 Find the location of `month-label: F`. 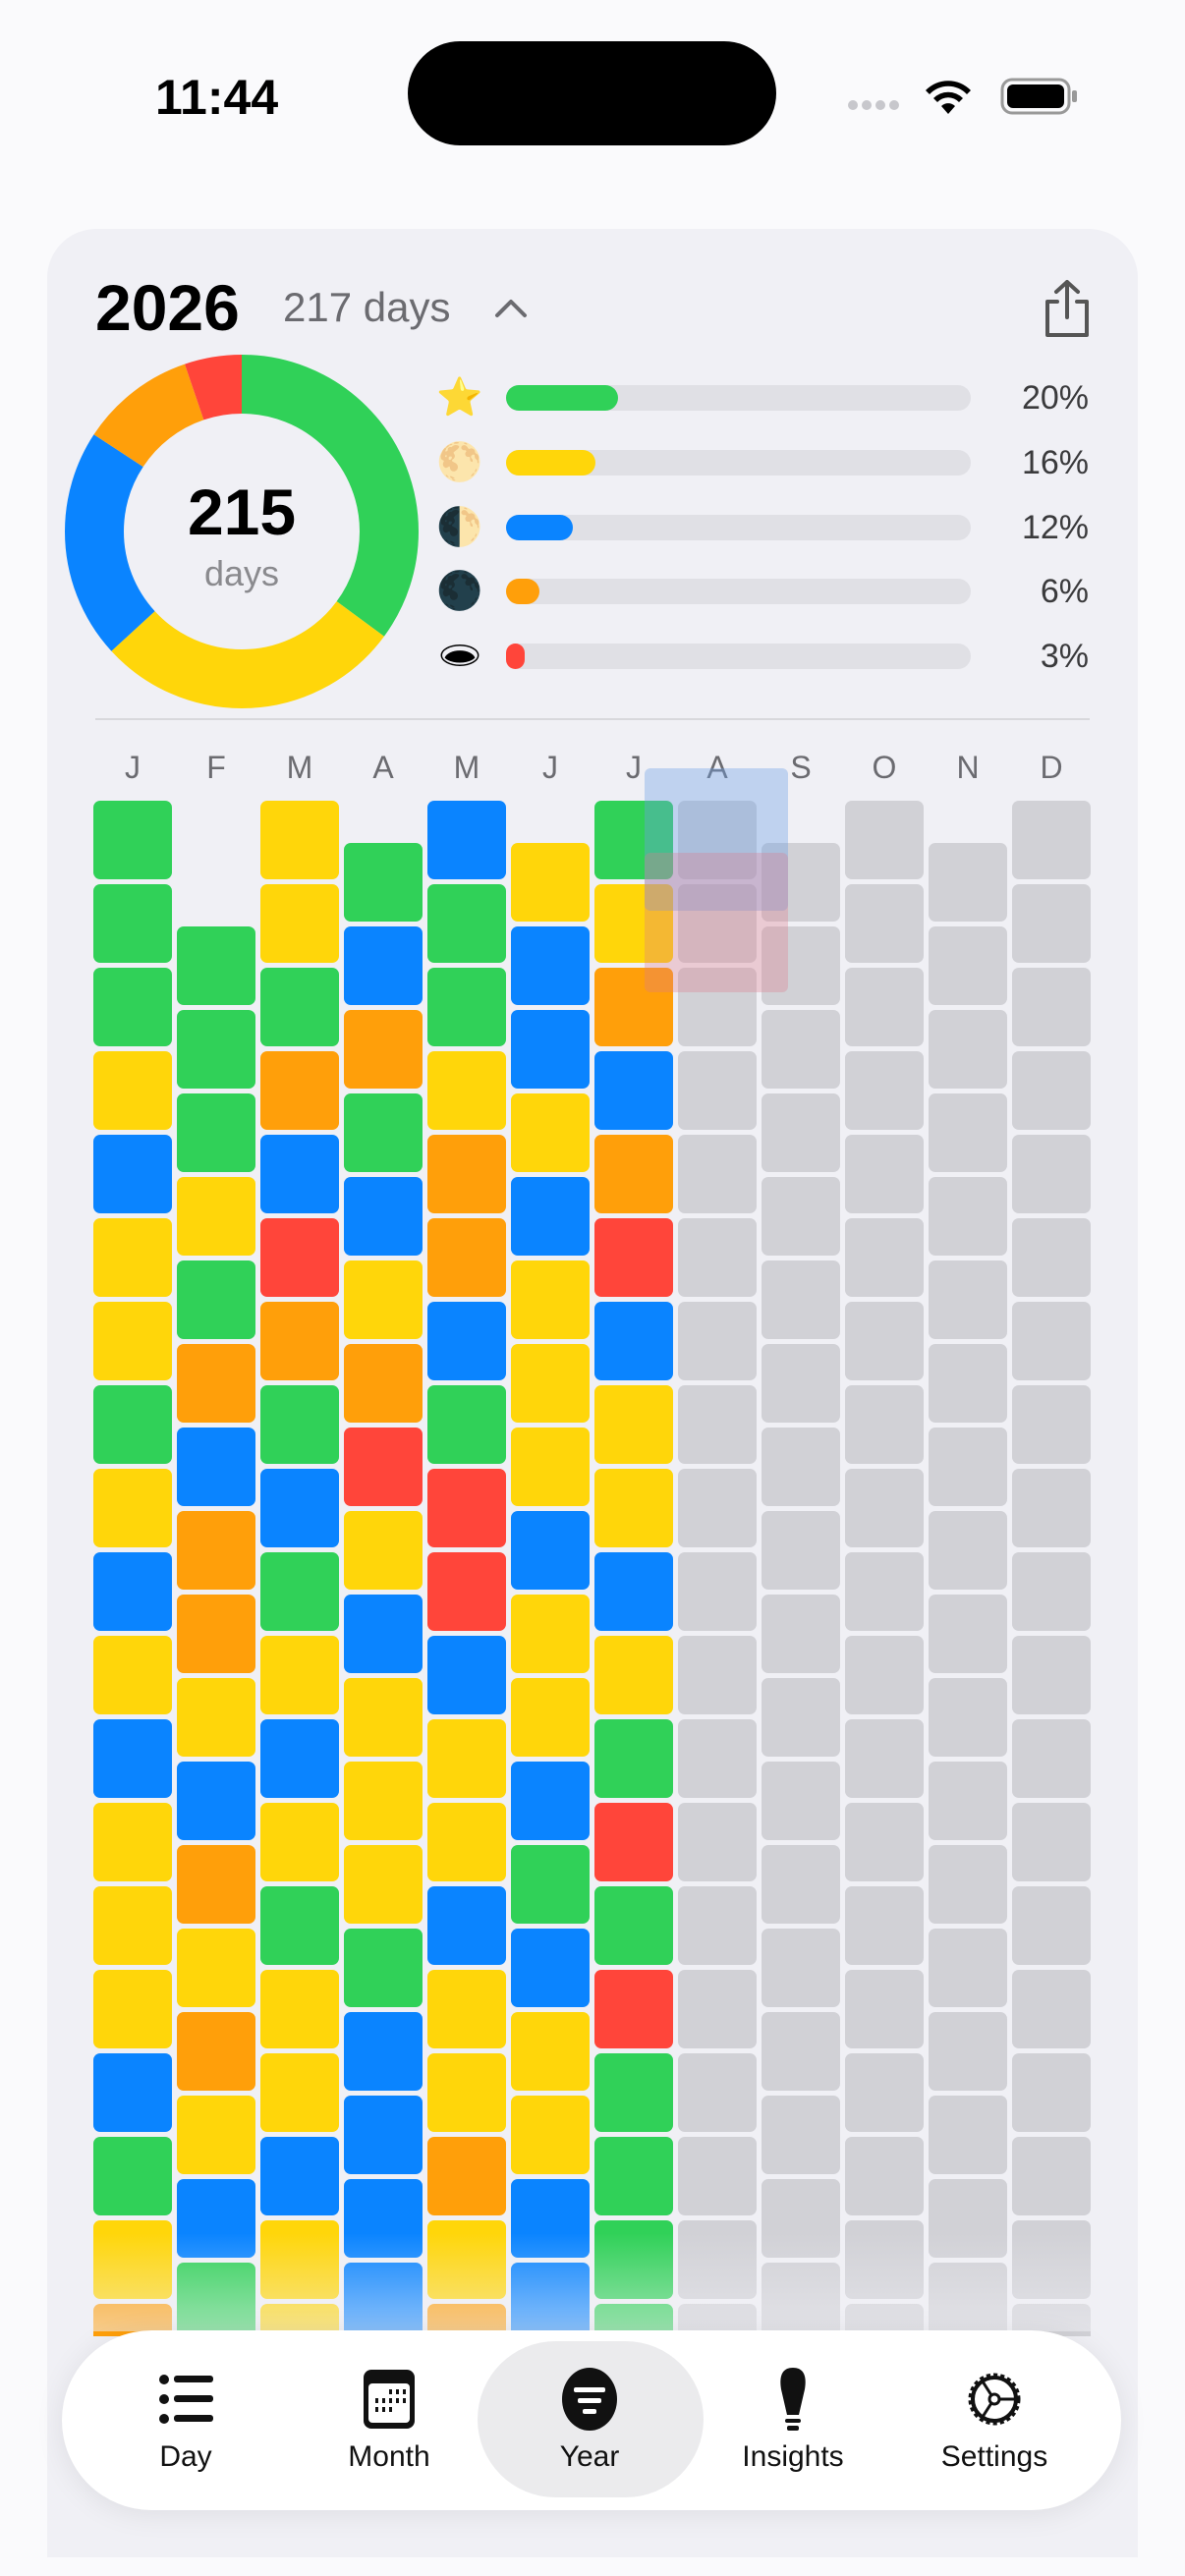

month-label: F is located at coordinates (216, 767).